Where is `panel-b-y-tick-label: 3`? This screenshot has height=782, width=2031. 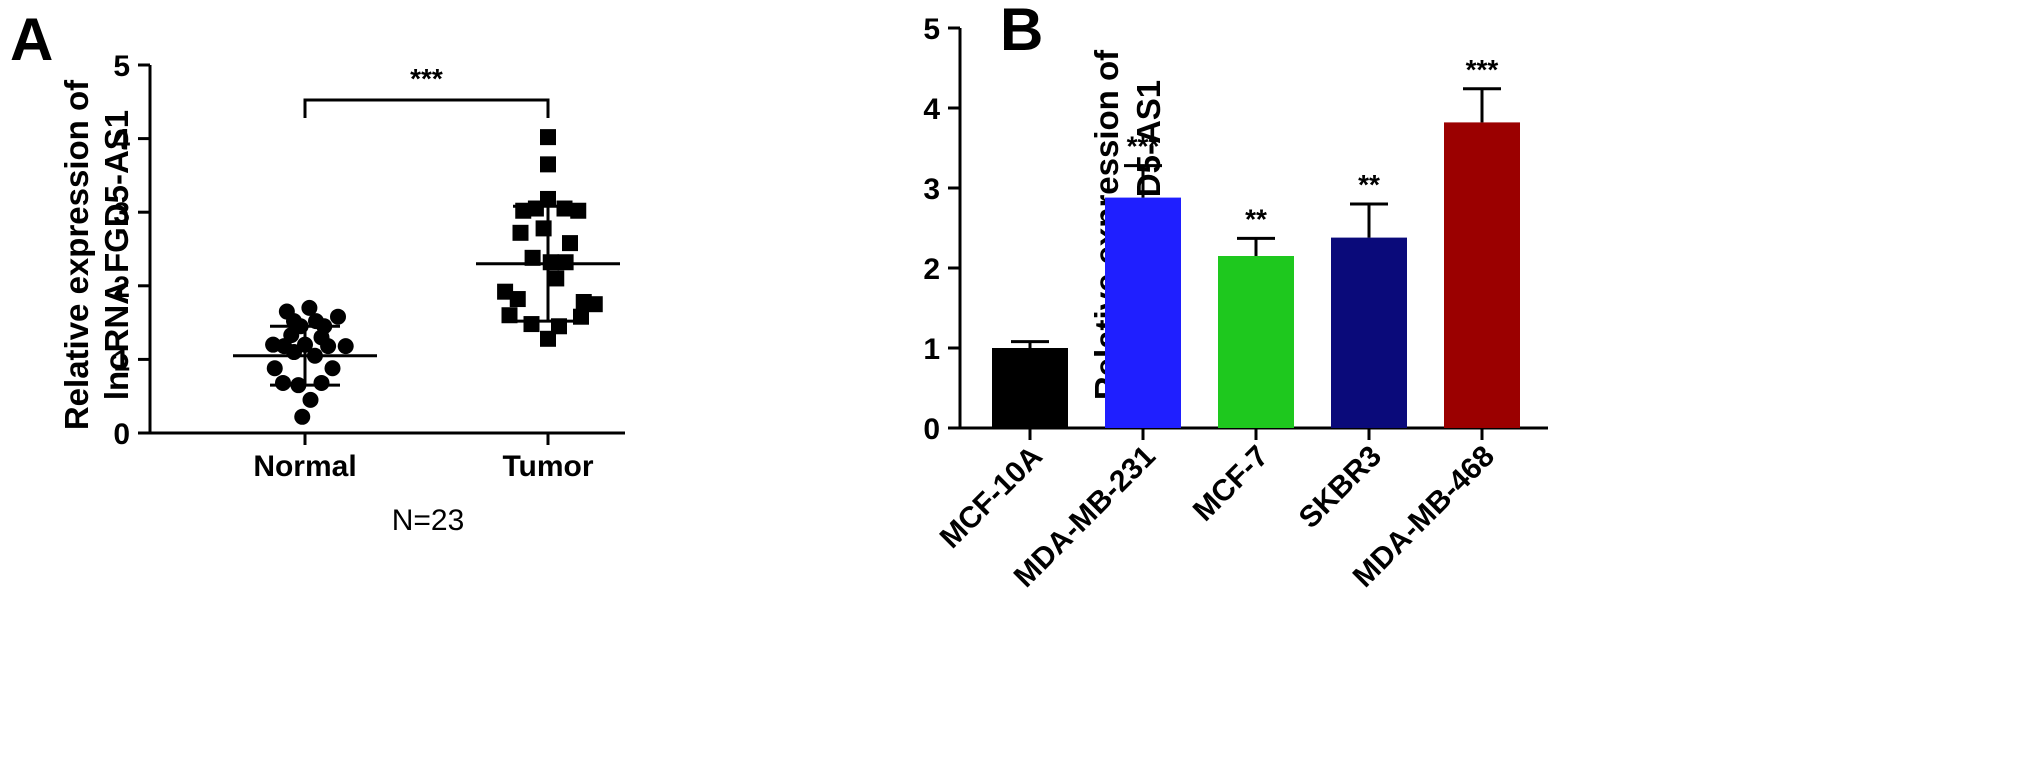 panel-b-y-tick-label: 3 is located at coordinates (931, 189).